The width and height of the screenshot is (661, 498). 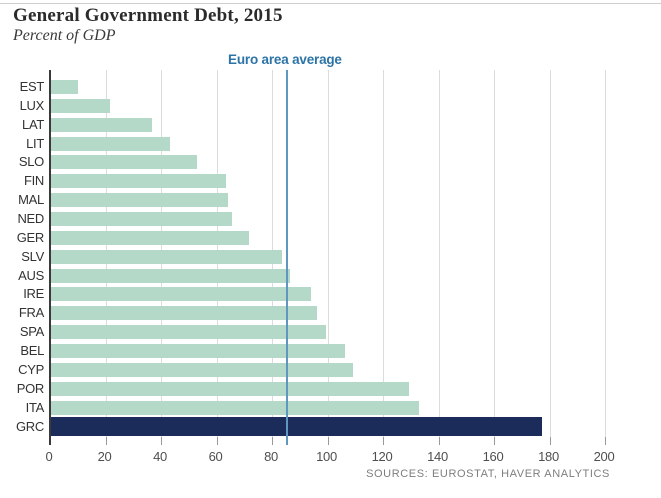 What do you see at coordinates (35, 143) in the screenshot?
I see `y-axis-label-lit: LIT` at bounding box center [35, 143].